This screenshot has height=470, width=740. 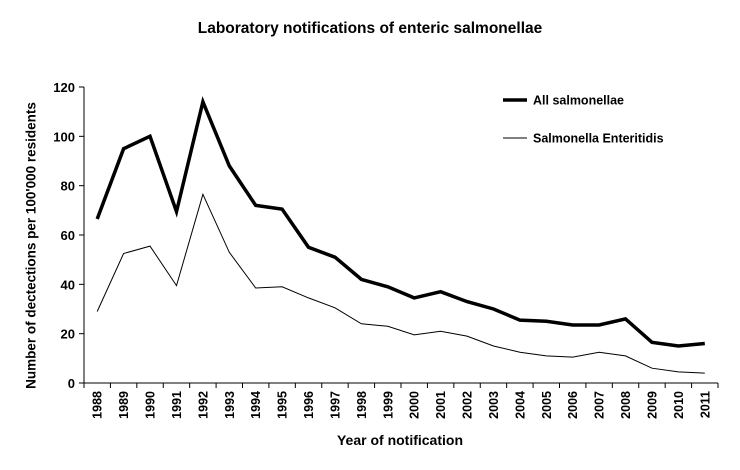 What do you see at coordinates (600, 405) in the screenshot?
I see `x-tick-label: 2007` at bounding box center [600, 405].